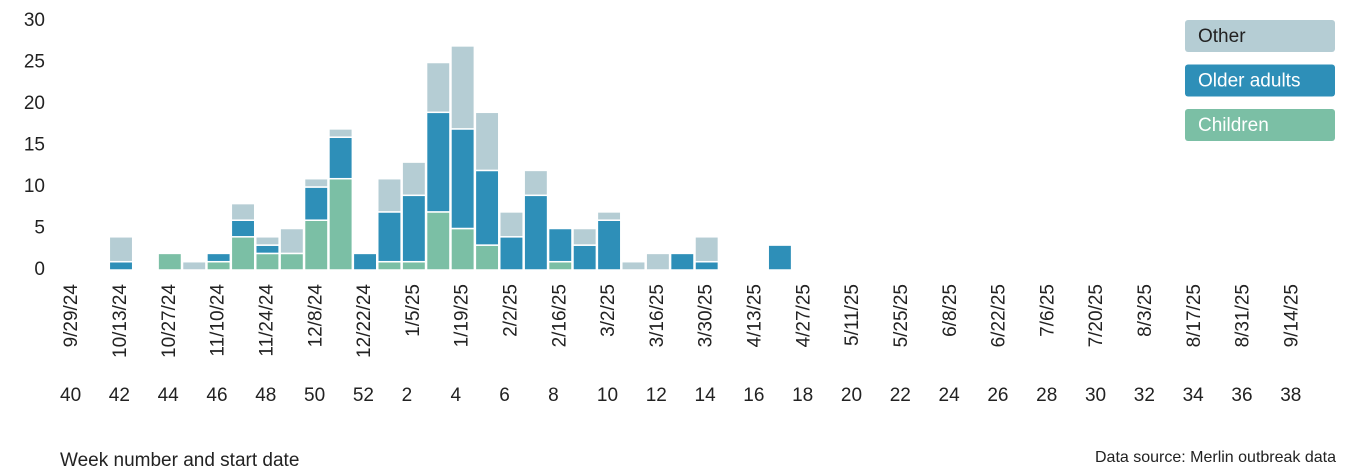 This screenshot has height=471, width=1346. What do you see at coordinates (1047, 310) in the screenshot?
I see `date-label: 7/6/25` at bounding box center [1047, 310].